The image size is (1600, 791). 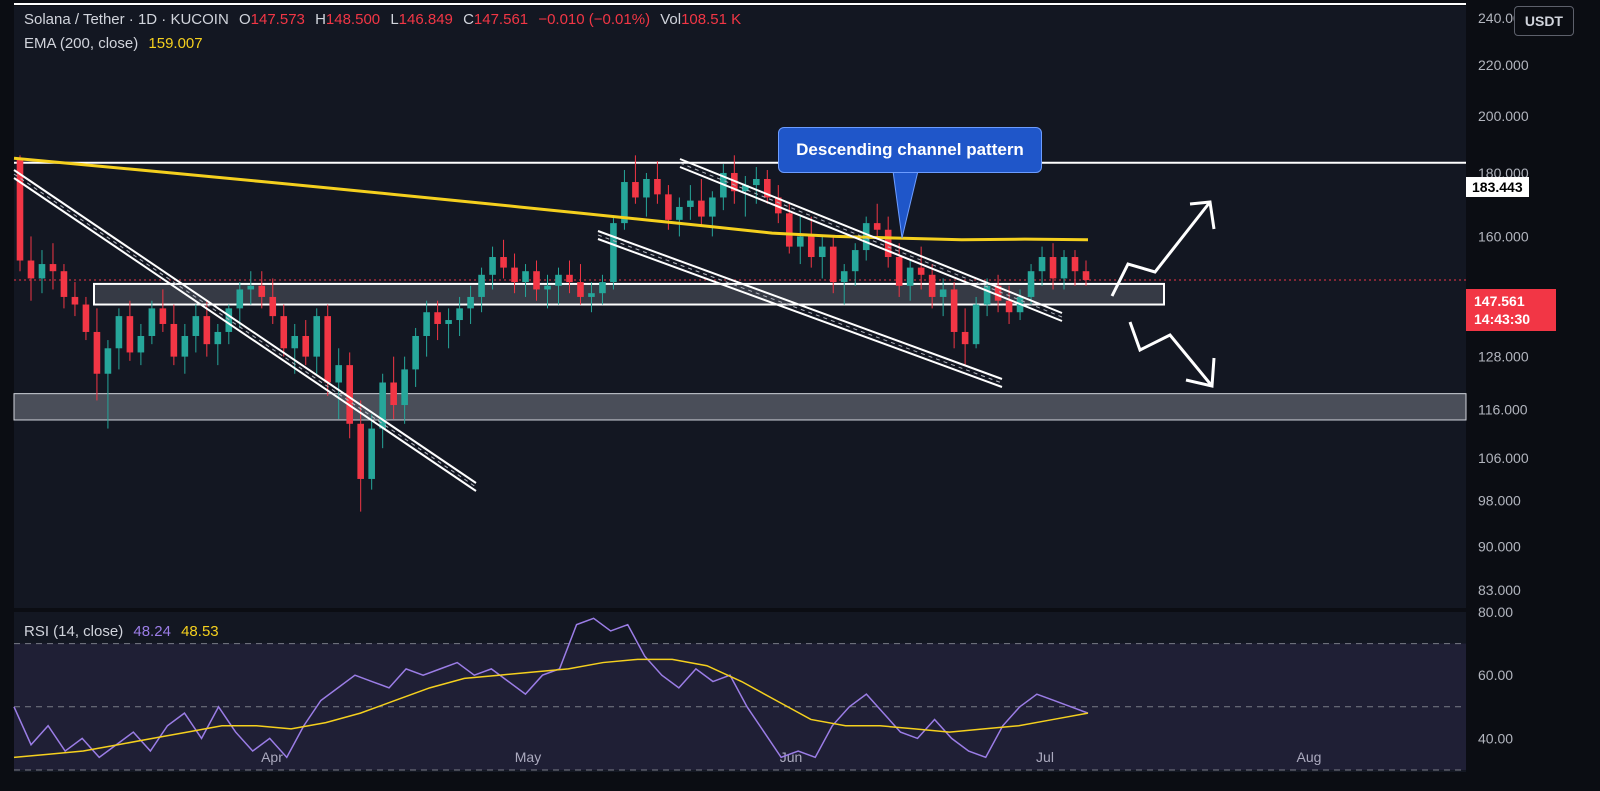 I want to click on date-tick-label: Aug, so click(x=1309, y=757).